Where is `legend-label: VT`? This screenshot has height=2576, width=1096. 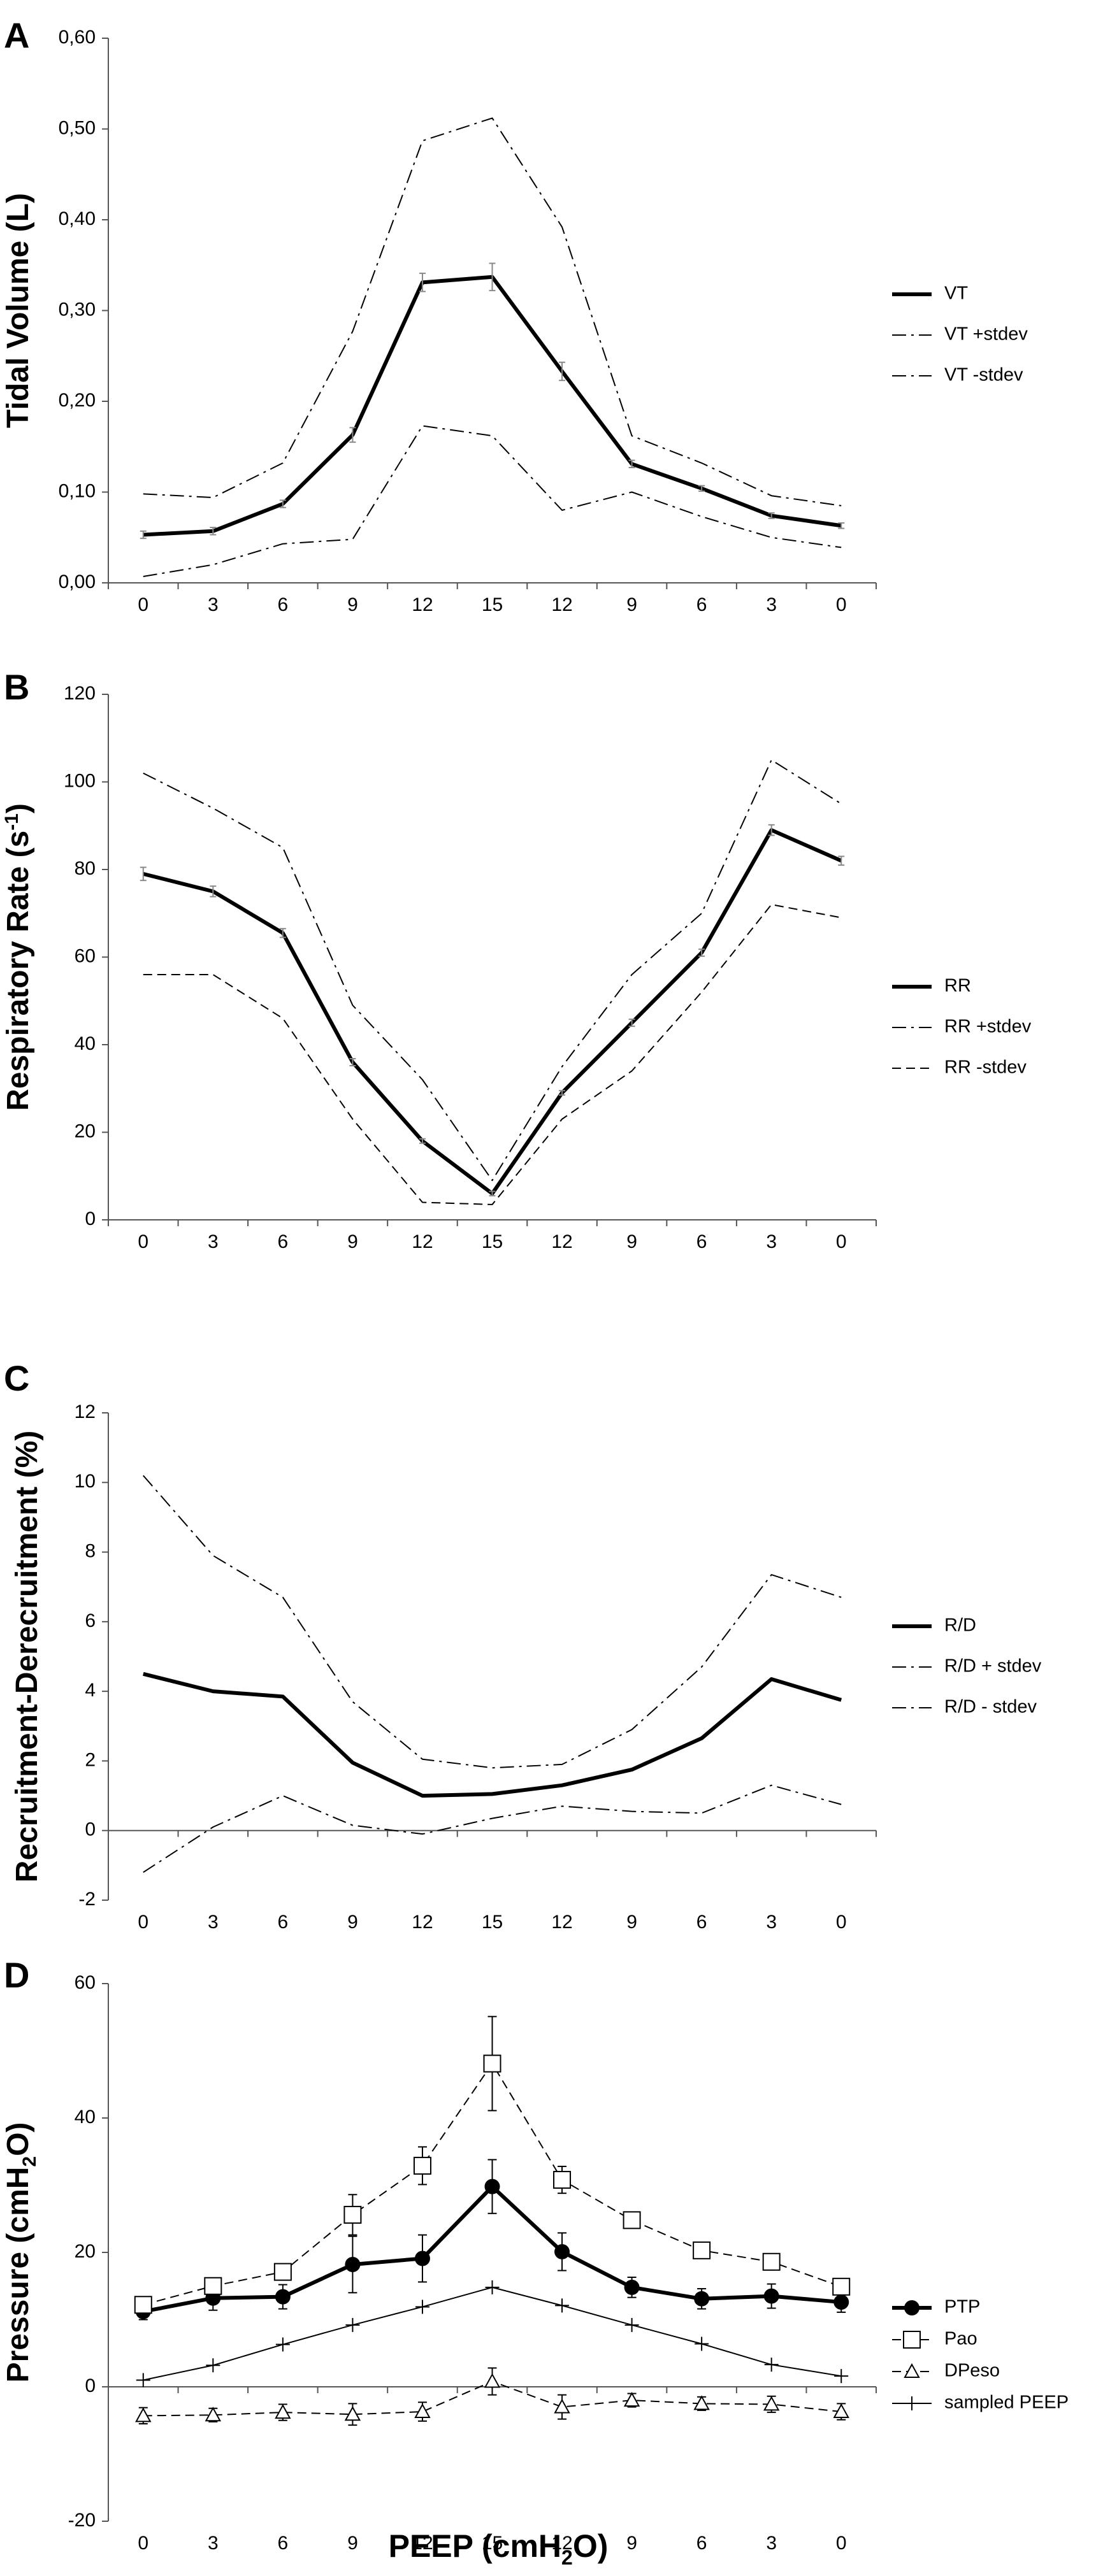 legend-label: VT is located at coordinates (956, 293).